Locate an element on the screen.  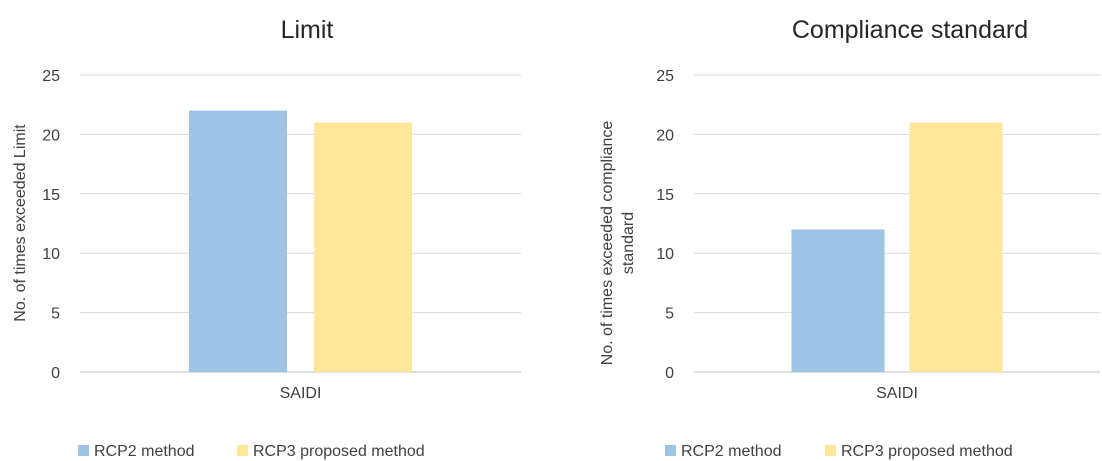
y-axis-label-line: standard is located at coordinates (628, 243).